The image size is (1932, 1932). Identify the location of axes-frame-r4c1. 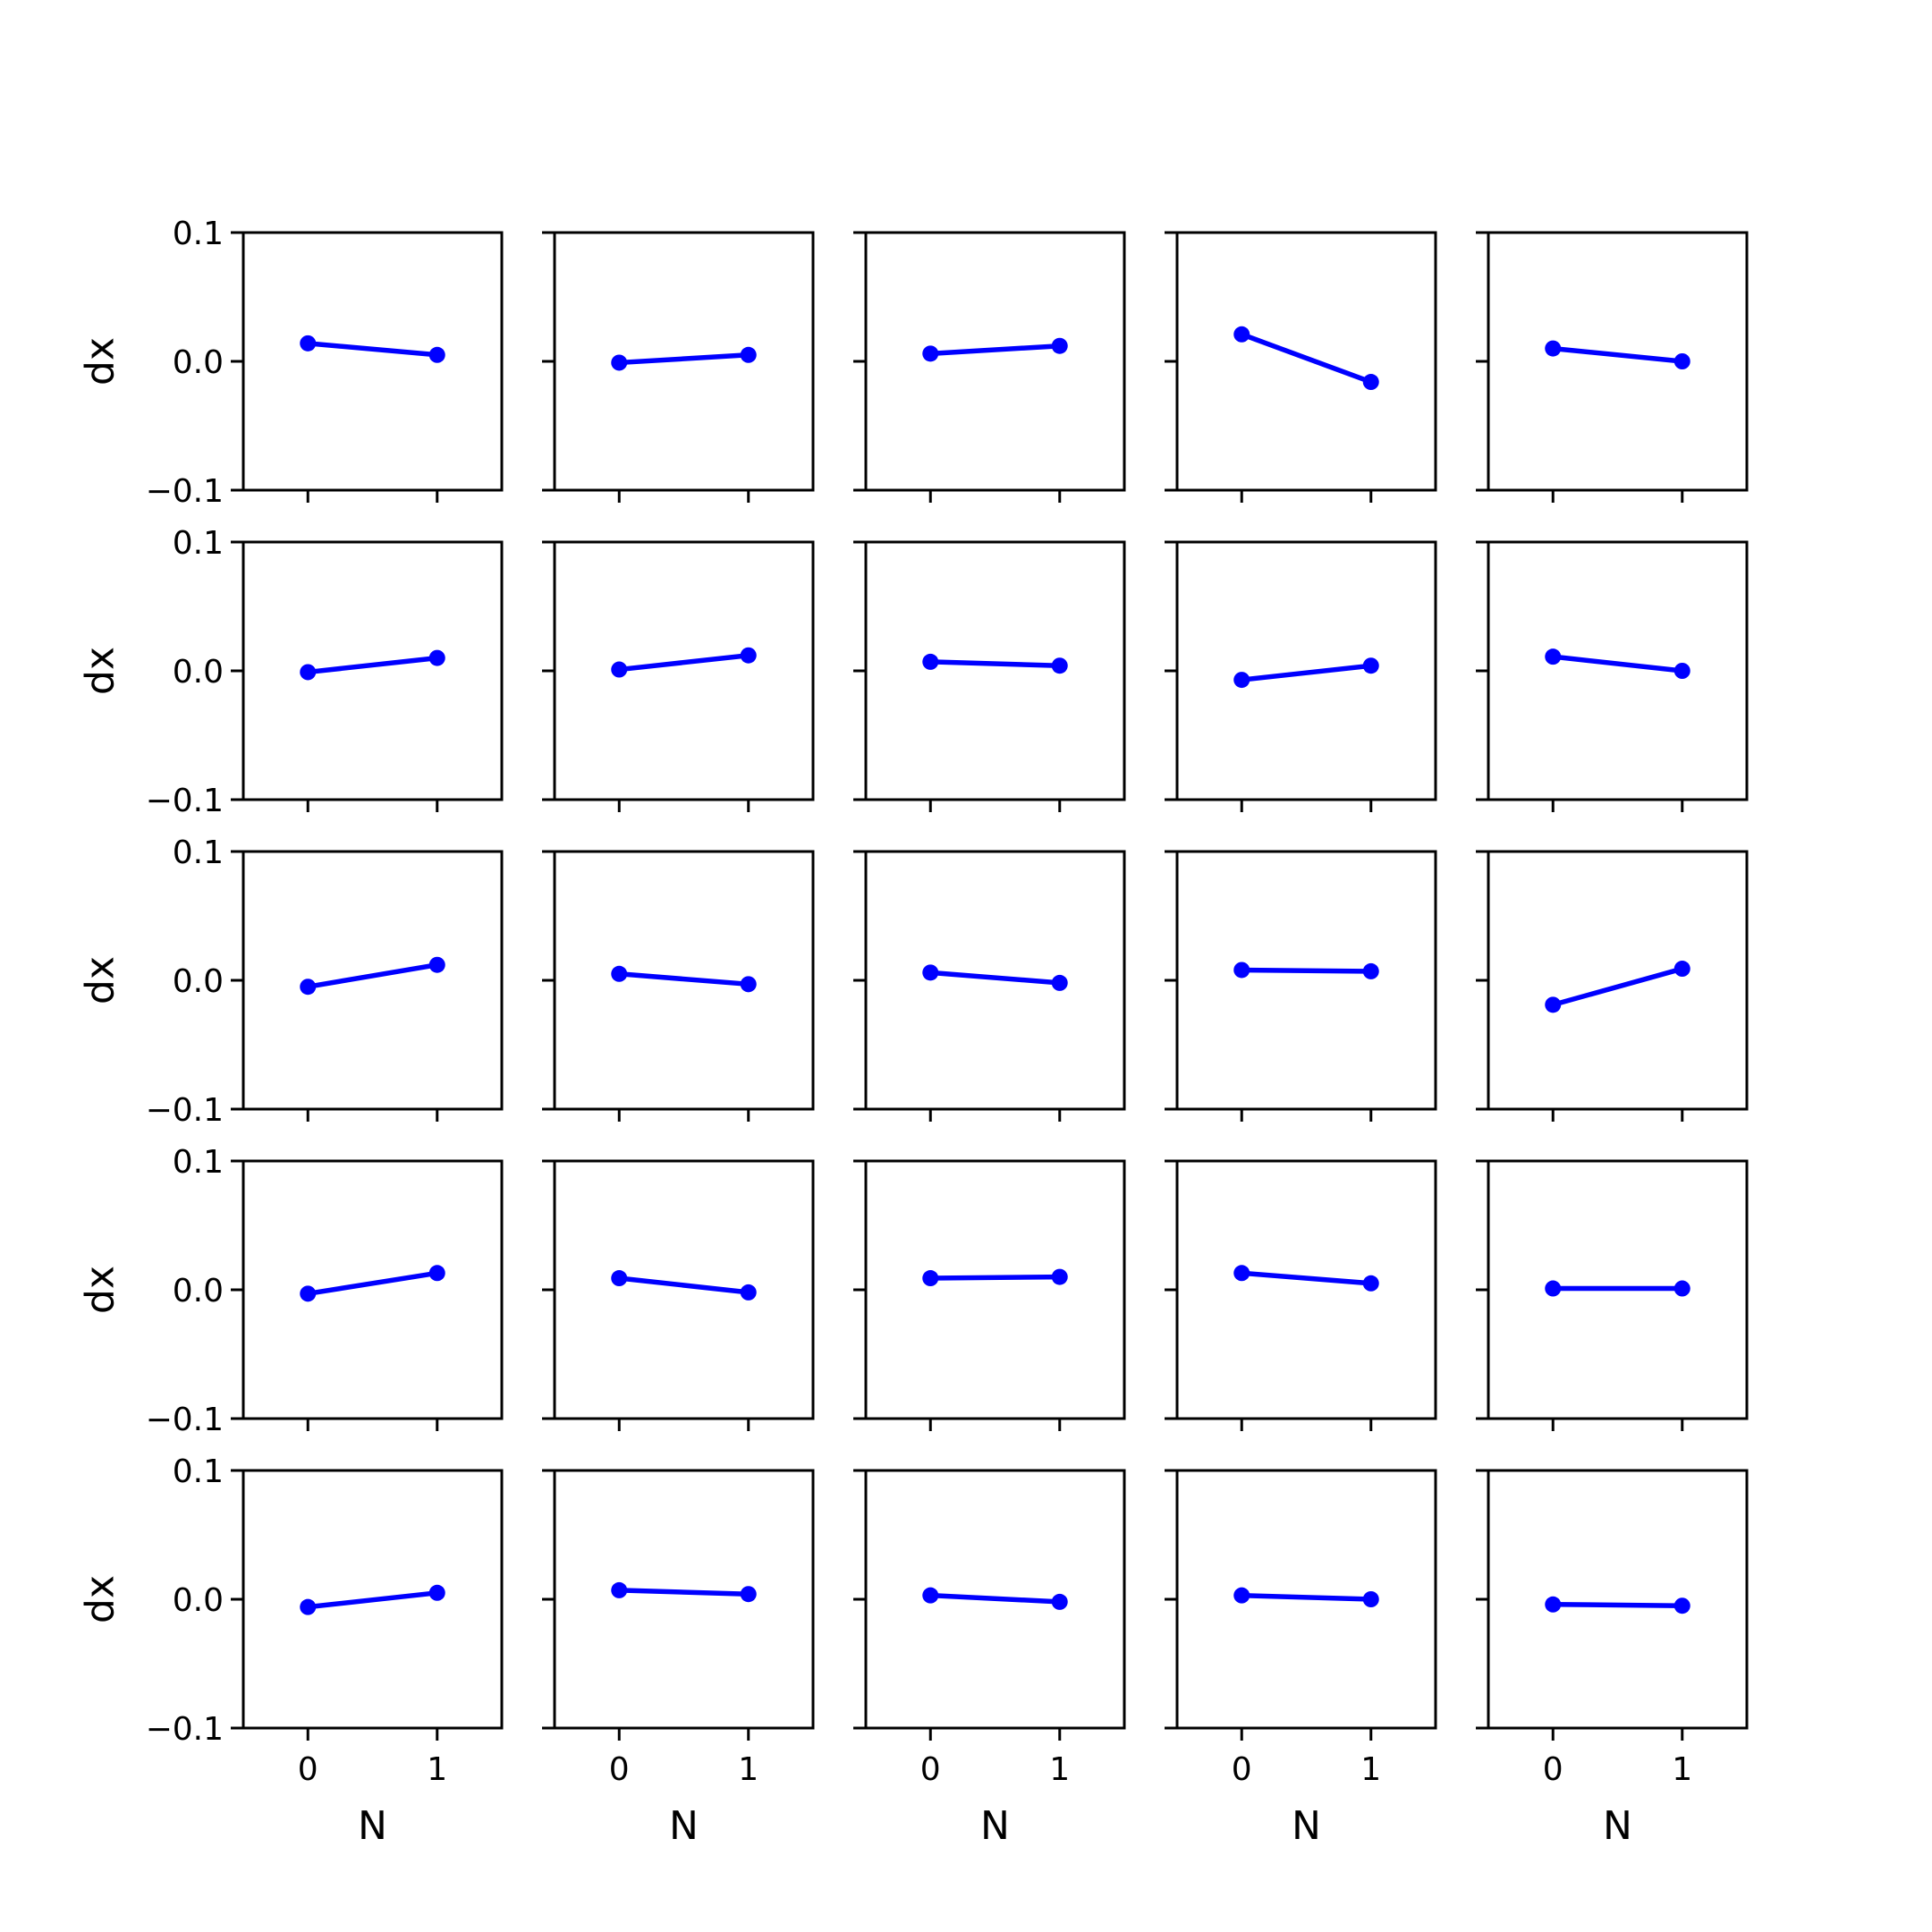
(373, 1289).